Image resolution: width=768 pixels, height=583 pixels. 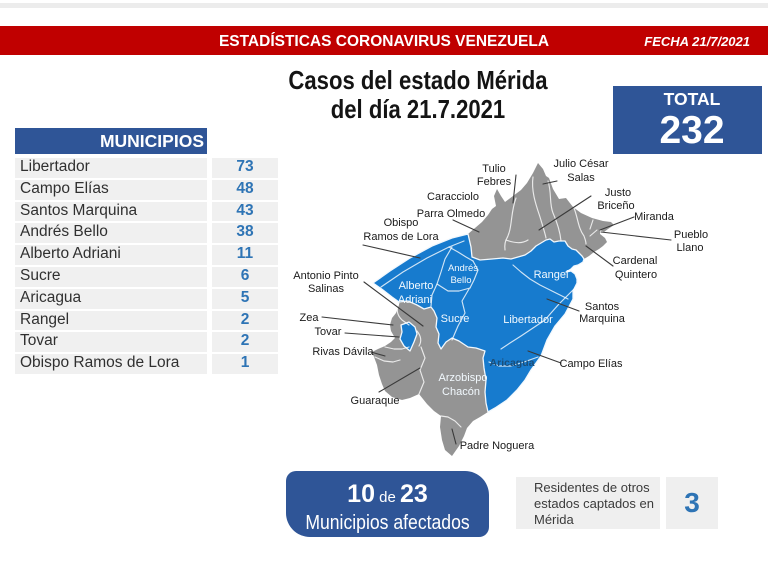 What do you see at coordinates (497, 446) in the screenshot?
I see `svg-text: Padre Noguera` at bounding box center [497, 446].